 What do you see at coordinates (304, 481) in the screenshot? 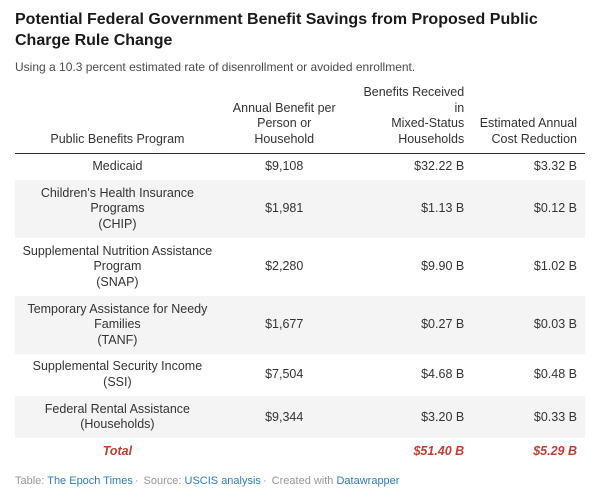
I see `created-with-label: Created with` at bounding box center [304, 481].